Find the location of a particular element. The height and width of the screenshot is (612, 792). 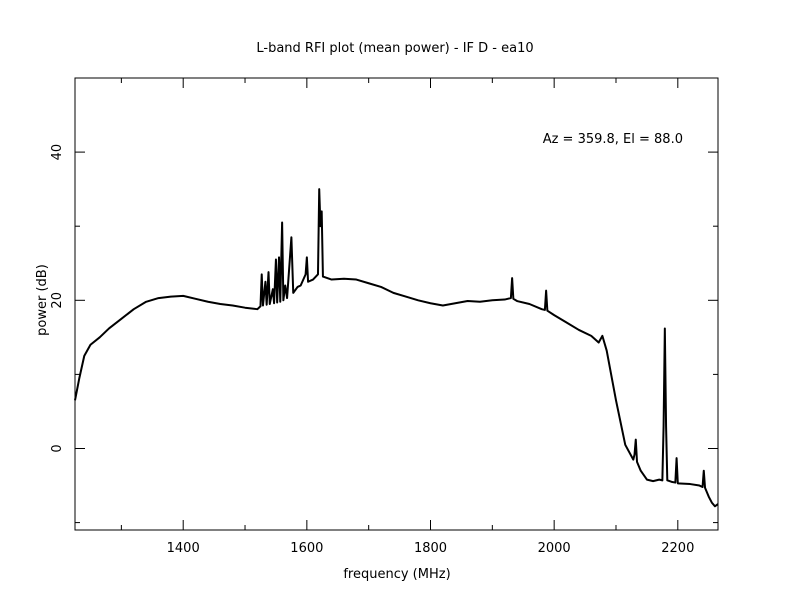

y-tick-label: 20 is located at coordinates (57, 300).